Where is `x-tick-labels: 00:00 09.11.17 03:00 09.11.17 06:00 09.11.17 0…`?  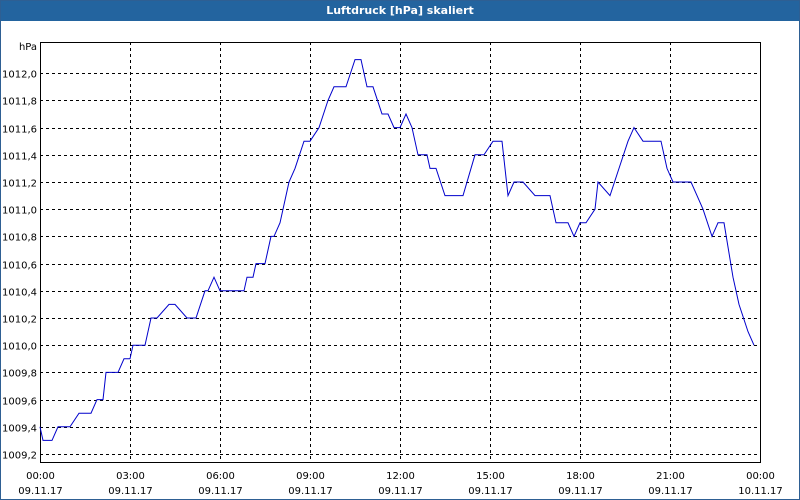 x-tick-labels: 00:00 09.11.17 03:00 09.11.17 06:00 09.11.17 0… is located at coordinates (400, 484).